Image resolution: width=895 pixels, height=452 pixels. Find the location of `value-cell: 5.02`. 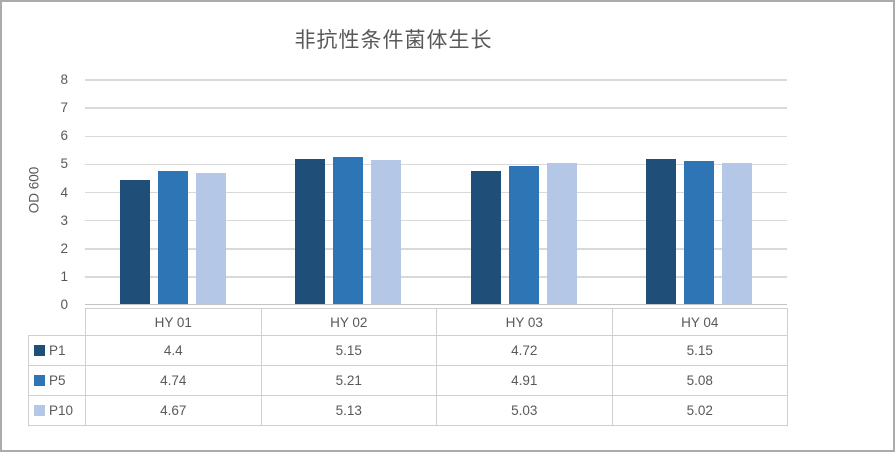

value-cell: 5.02 is located at coordinates (699, 410).